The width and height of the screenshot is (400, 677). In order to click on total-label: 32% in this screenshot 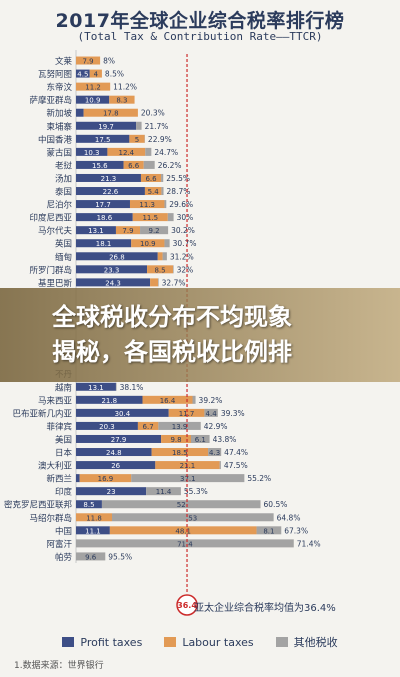, I will do `click(185, 269)`.